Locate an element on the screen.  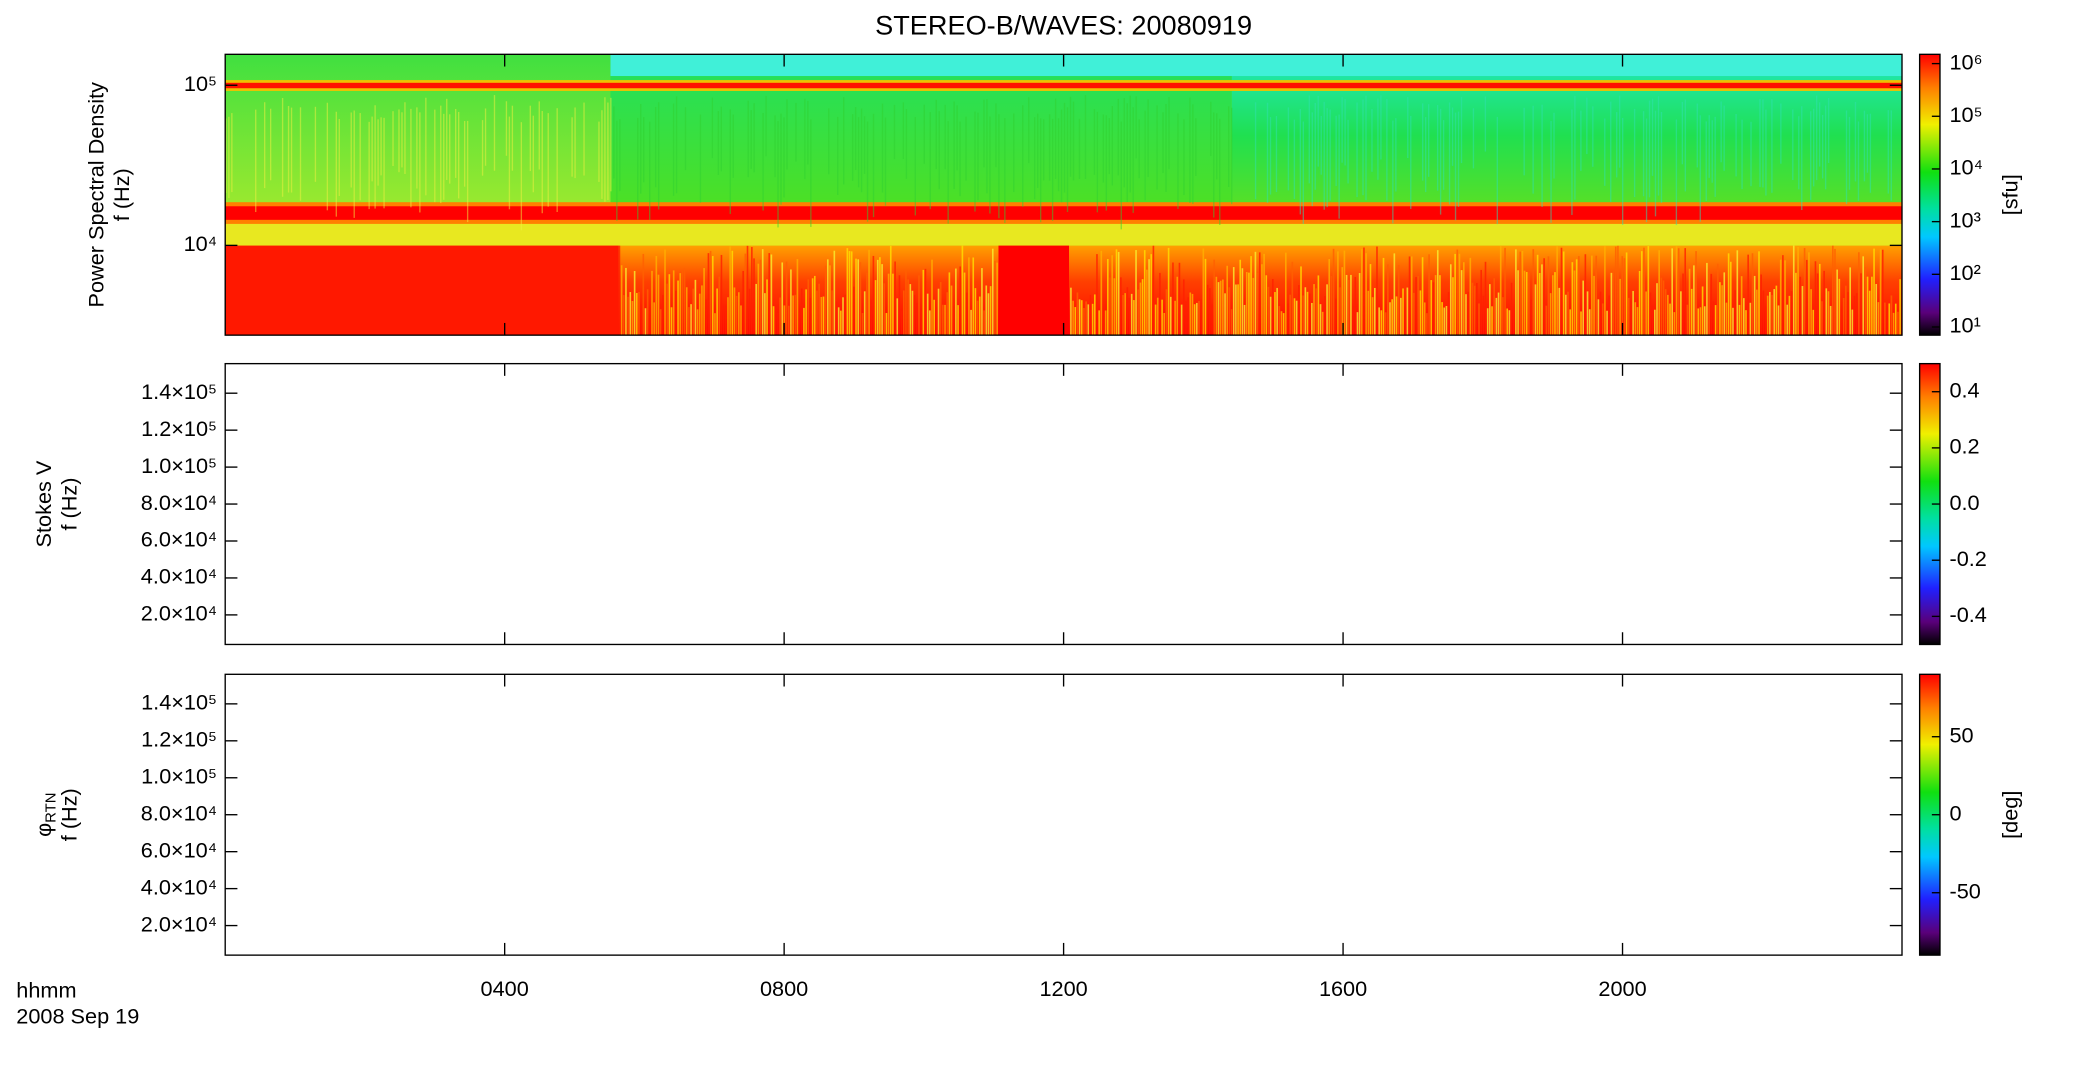
y-axis-label: φRTN is located at coordinates (45, 814).